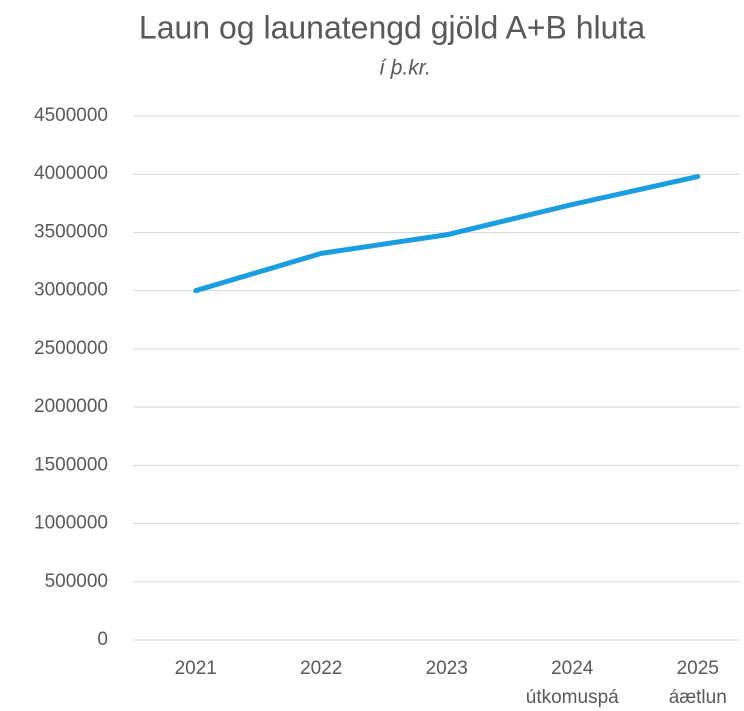 This screenshot has width=744, height=711. I want to click on y-tick-label: 1000000, so click(71, 523).